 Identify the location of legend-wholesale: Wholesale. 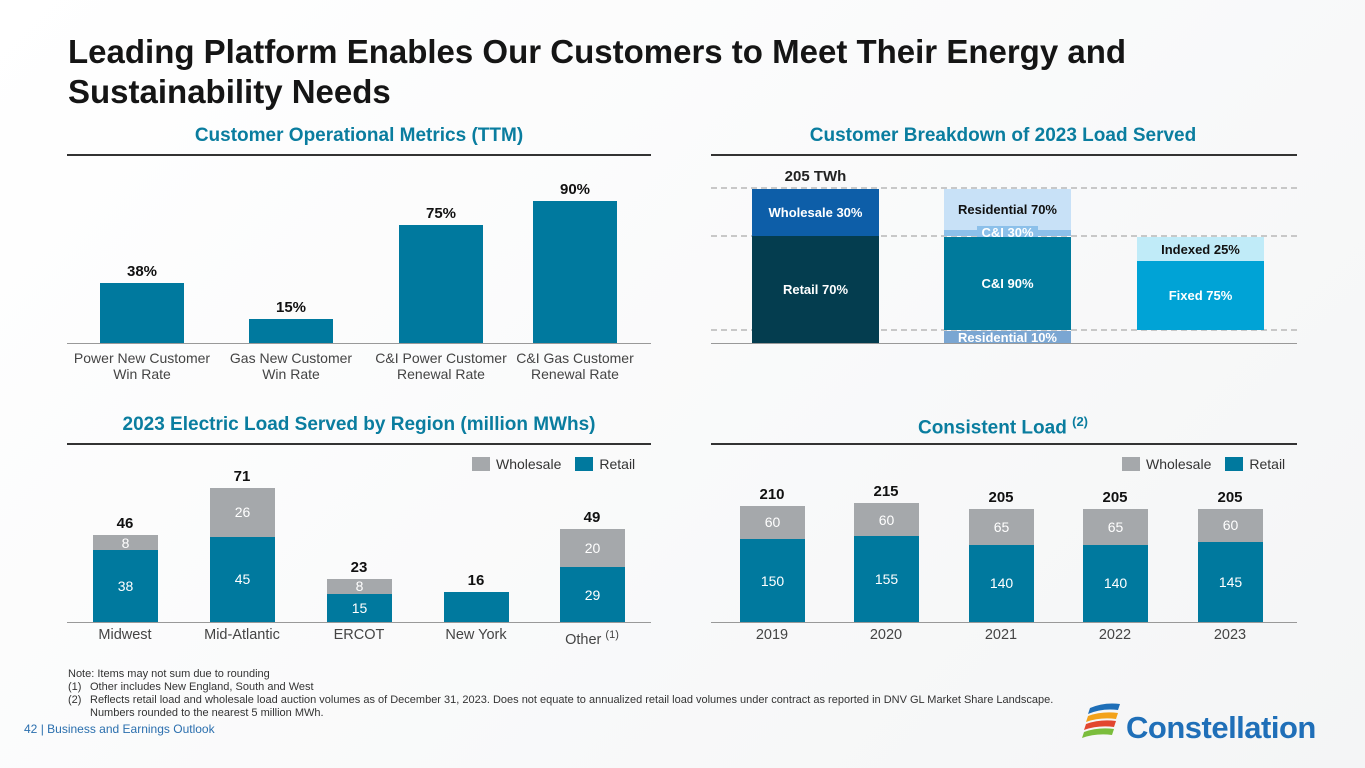
(529, 464).